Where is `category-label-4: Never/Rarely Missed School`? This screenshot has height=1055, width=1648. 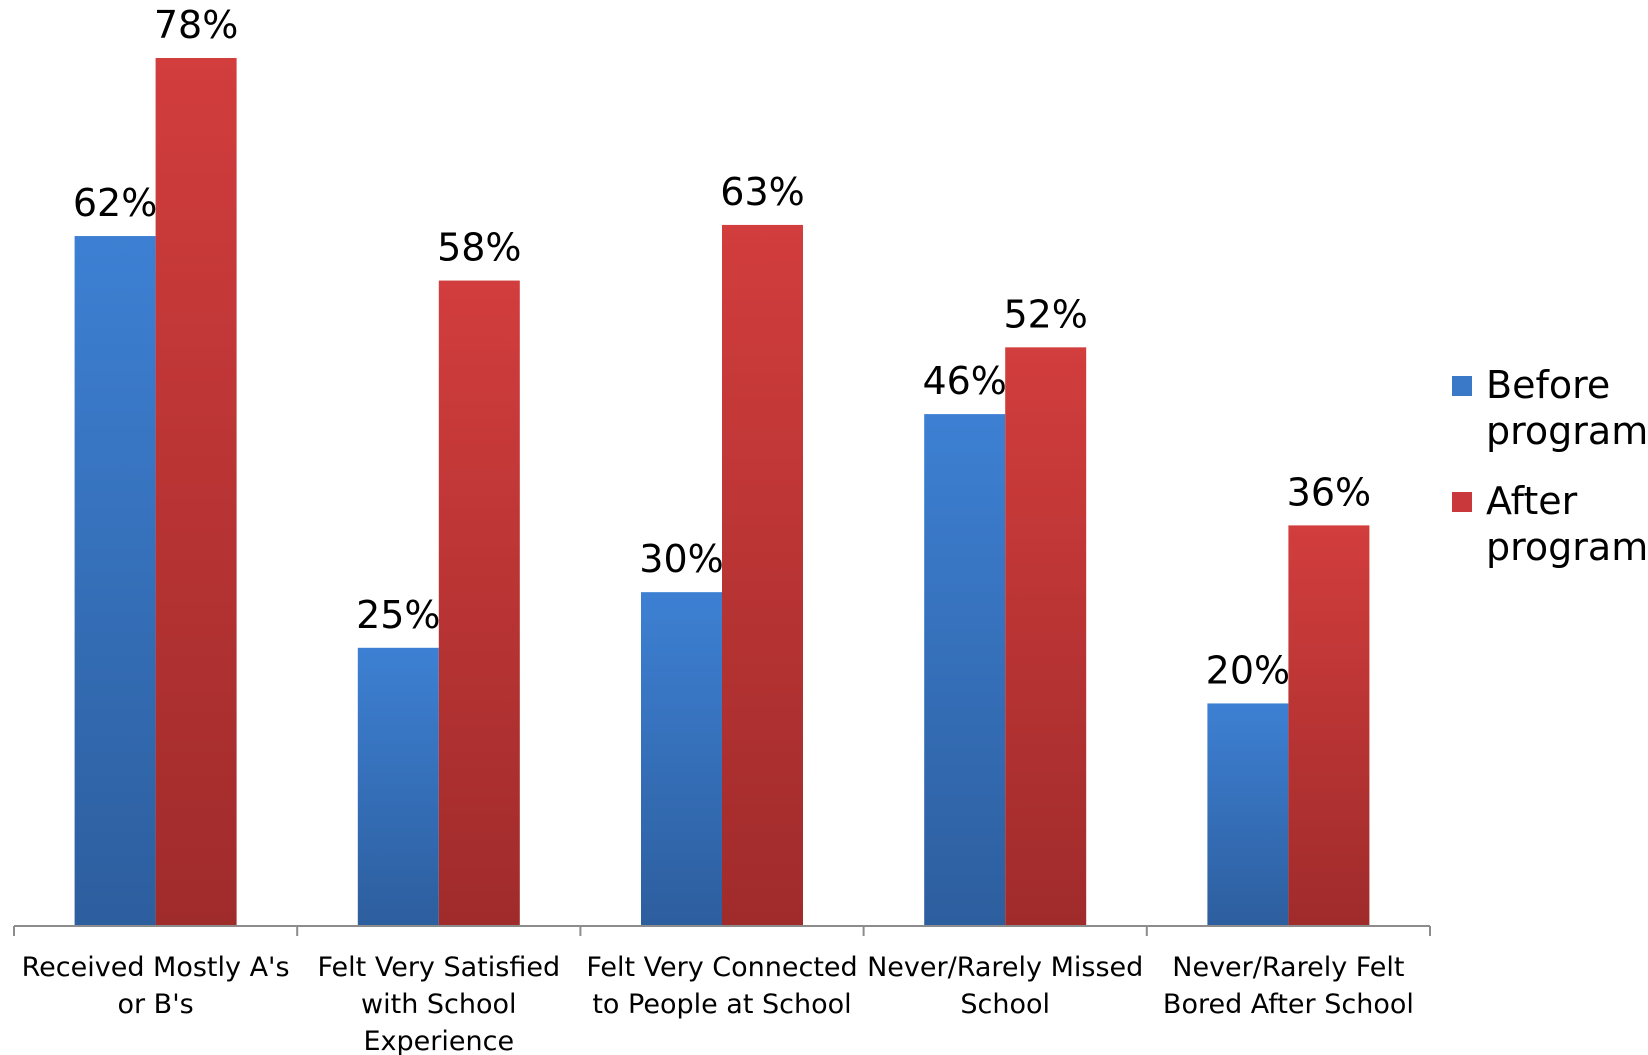
category-label-4: Never/Rarely Missed School is located at coordinates (1005, 986).